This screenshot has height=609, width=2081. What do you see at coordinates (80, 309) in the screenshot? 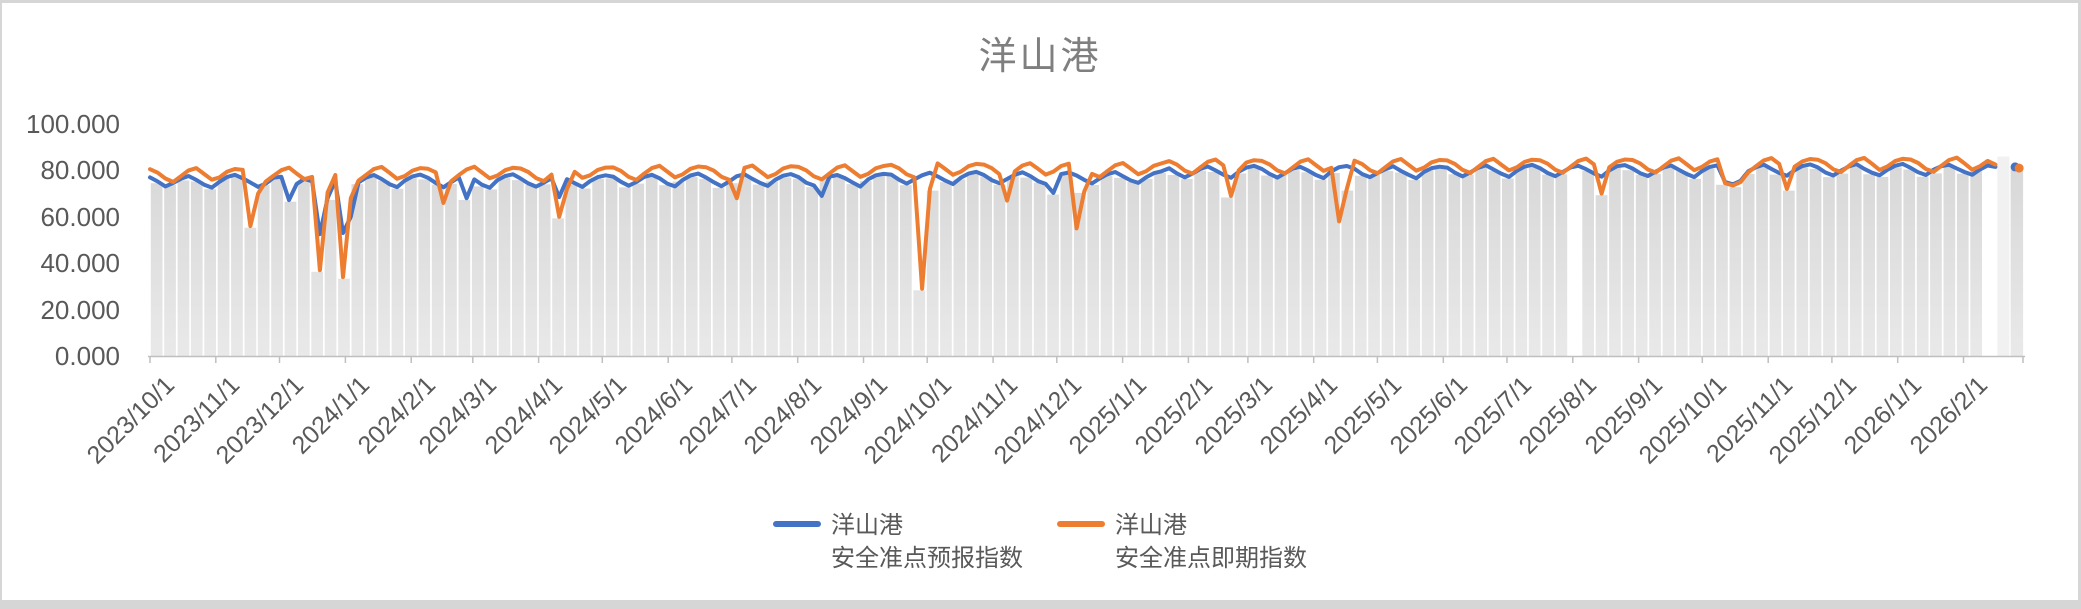
I see `y-axis-label: 20.000` at bounding box center [80, 309].